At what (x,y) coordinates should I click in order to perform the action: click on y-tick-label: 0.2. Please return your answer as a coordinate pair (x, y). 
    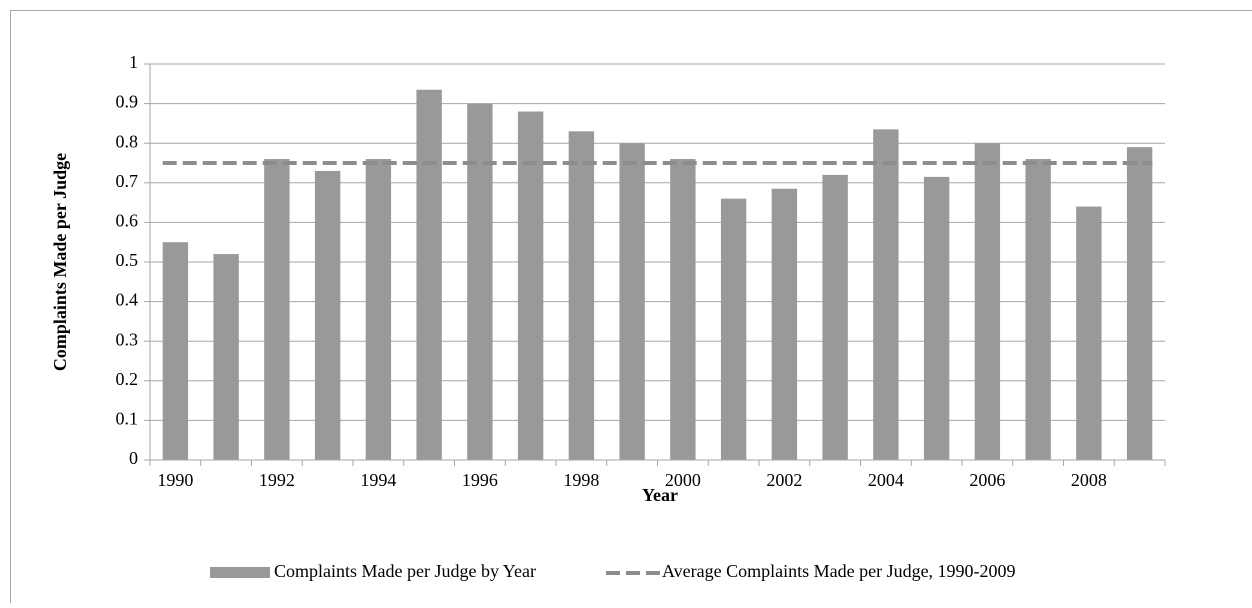
    Looking at the image, I should click on (127, 379).